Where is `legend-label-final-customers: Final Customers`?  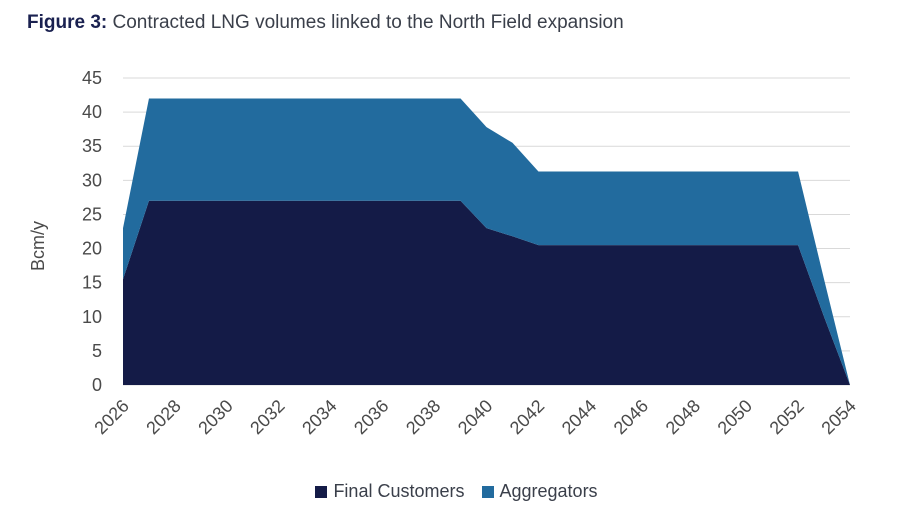 legend-label-final-customers: Final Customers is located at coordinates (399, 491).